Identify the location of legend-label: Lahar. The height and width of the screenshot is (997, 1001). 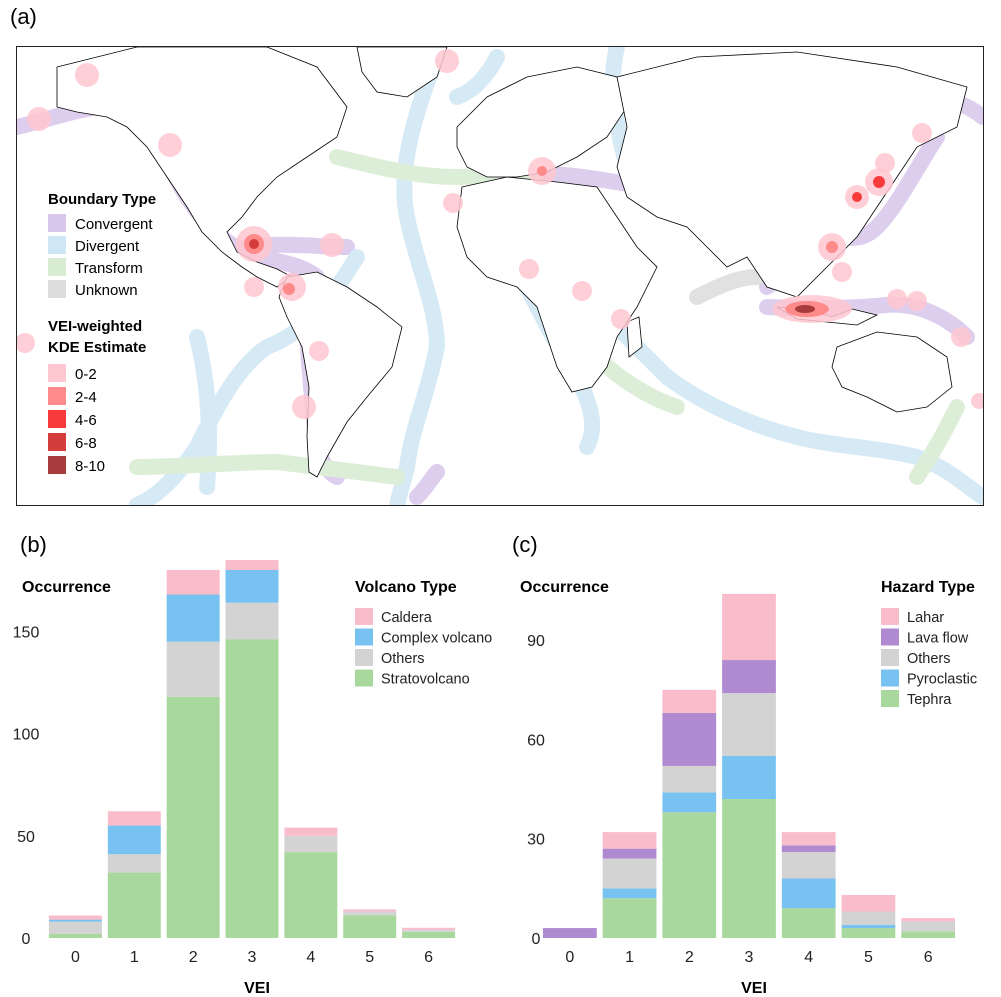
(925, 618).